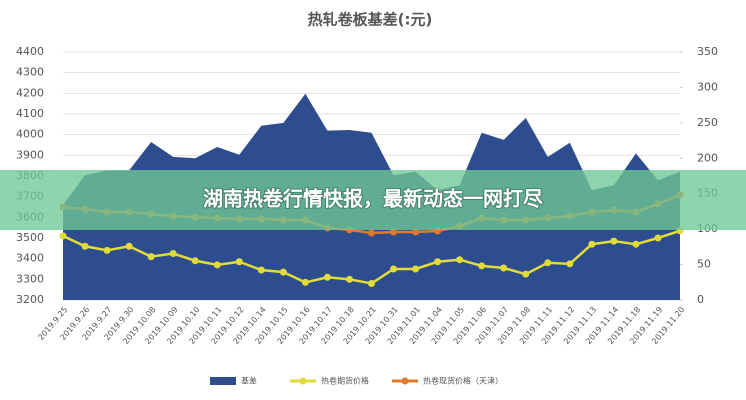  I want to click on y-tick-label: 3300, so click(30, 278).